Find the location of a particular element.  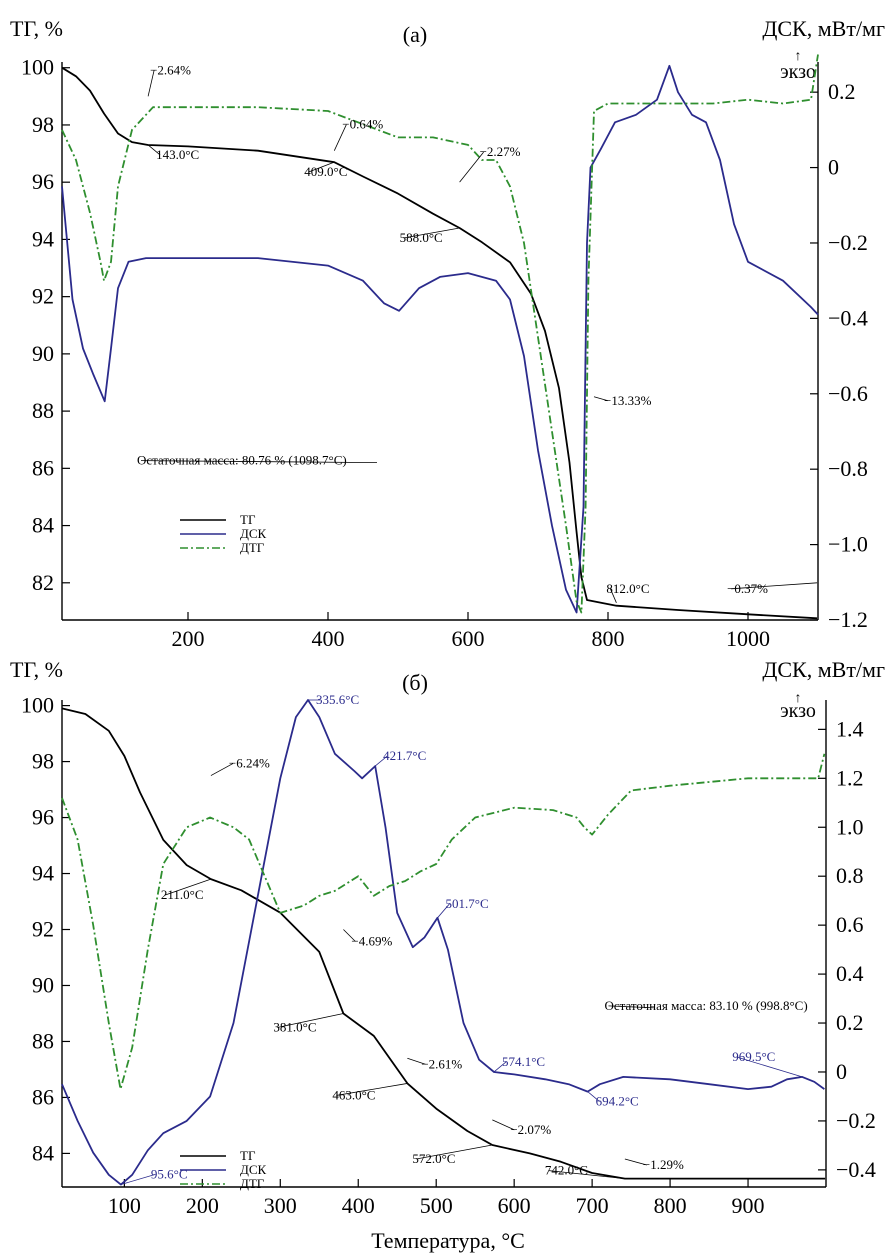

annotation-label: −6.24% is located at coordinates (249, 763).